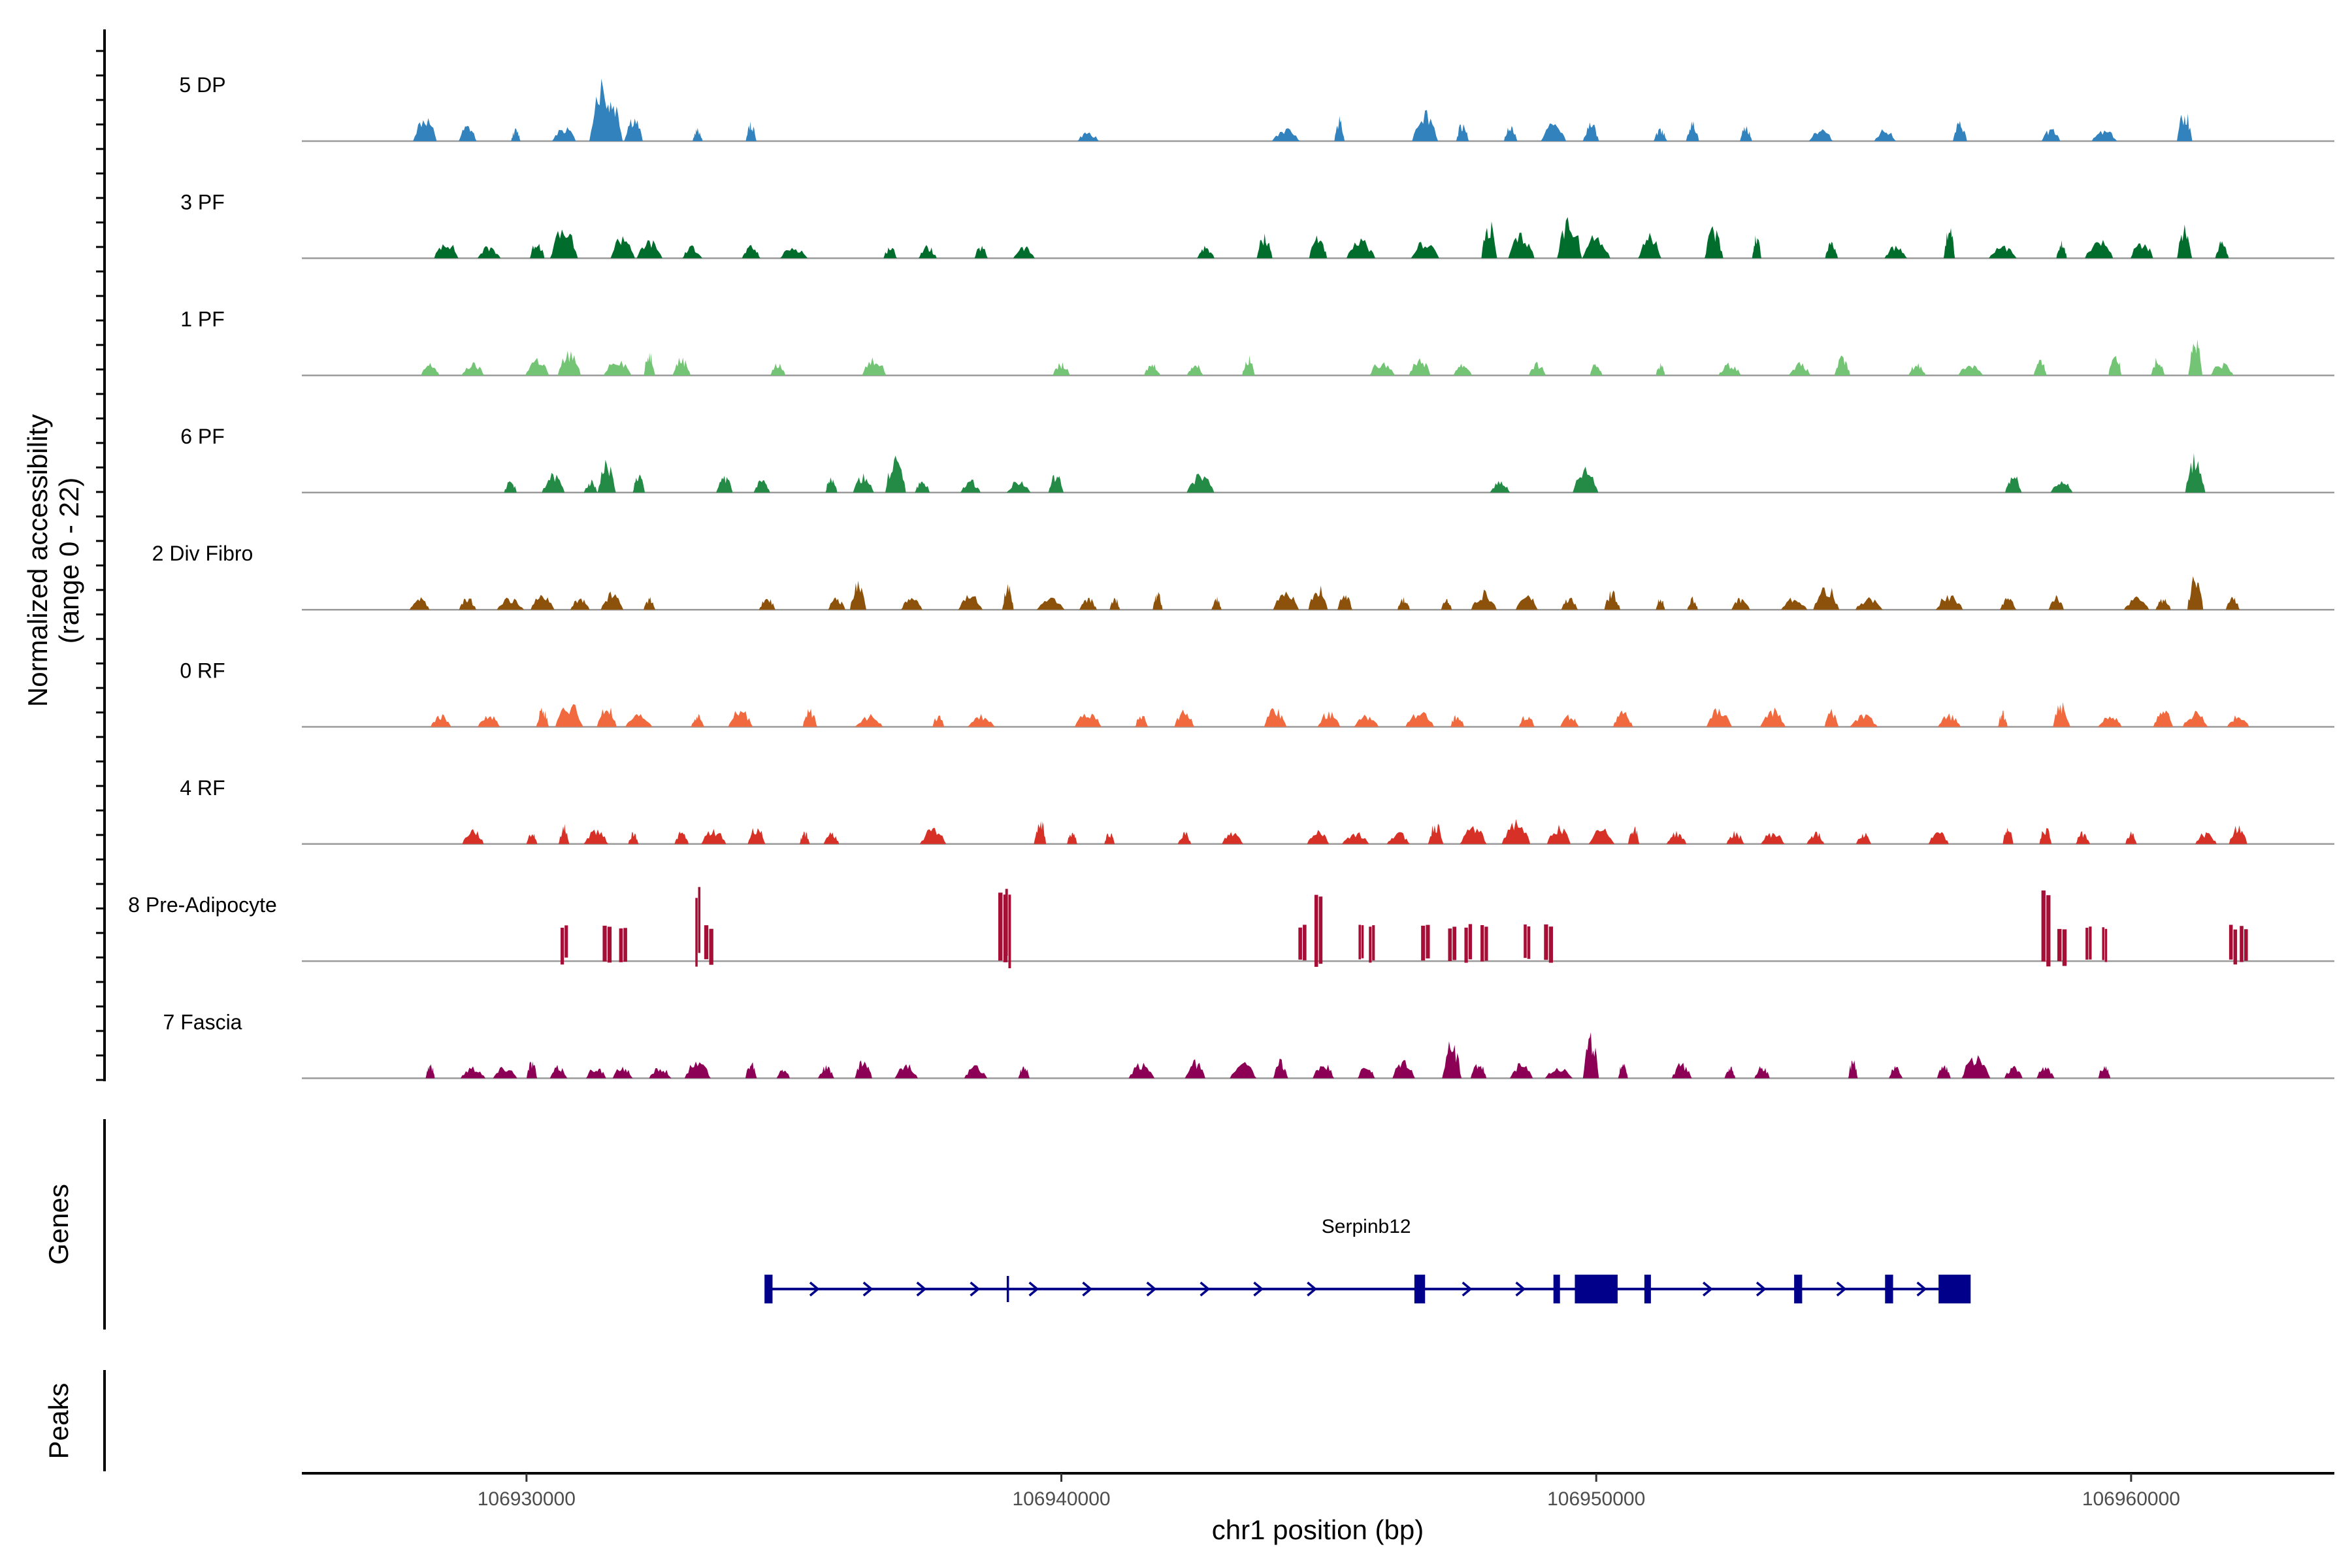 This screenshot has width=2352, height=1568. What do you see at coordinates (1257, 693) in the screenshot?
I see `track-0-rf: 0 RF` at bounding box center [1257, 693].